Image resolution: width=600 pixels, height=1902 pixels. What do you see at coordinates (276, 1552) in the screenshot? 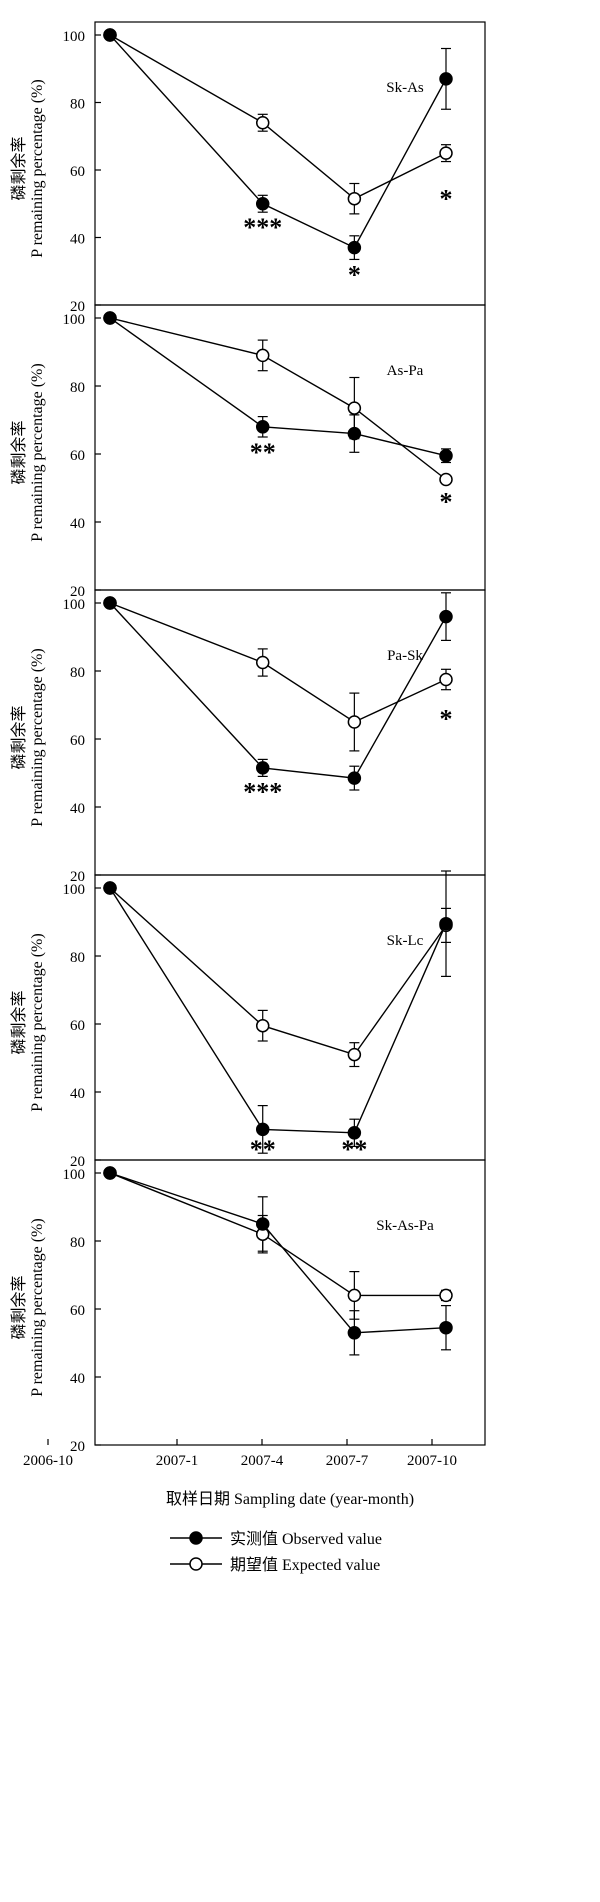
I see `legend: 实测值 Observed value 期望值 Expected value` at bounding box center [276, 1552].